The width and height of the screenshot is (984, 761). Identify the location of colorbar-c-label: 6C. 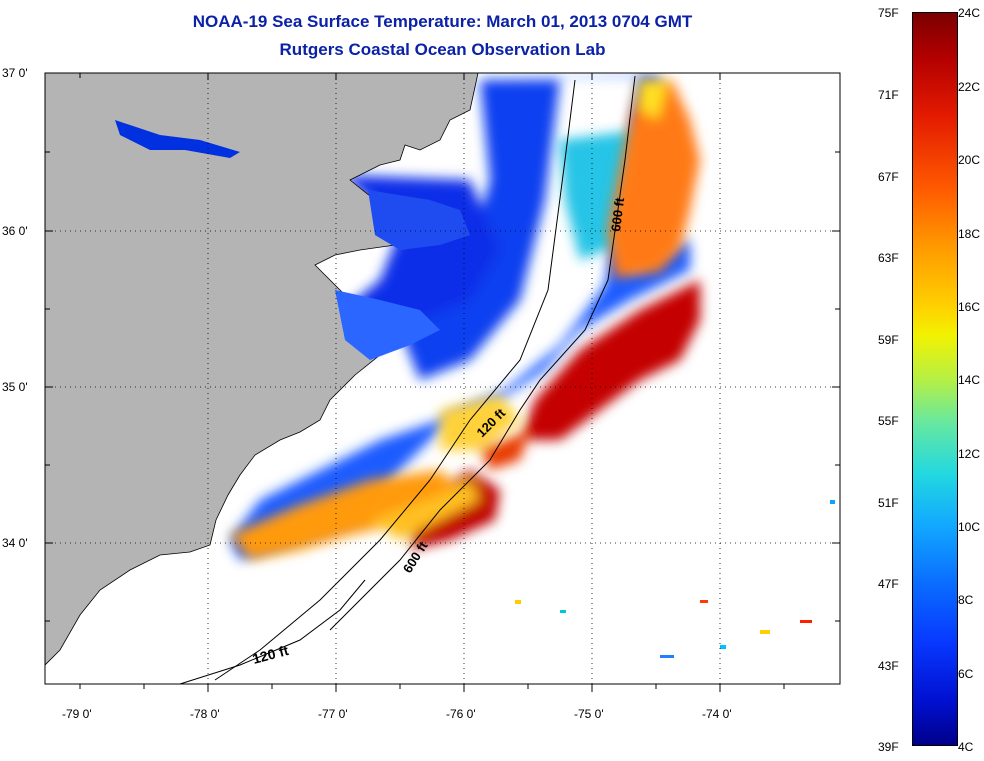
(966, 674).